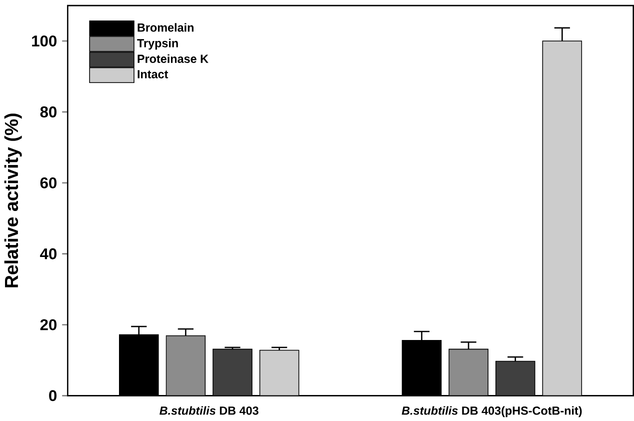  I want to click on x-tick-label: B.stubtilis DB 403, so click(209, 410).